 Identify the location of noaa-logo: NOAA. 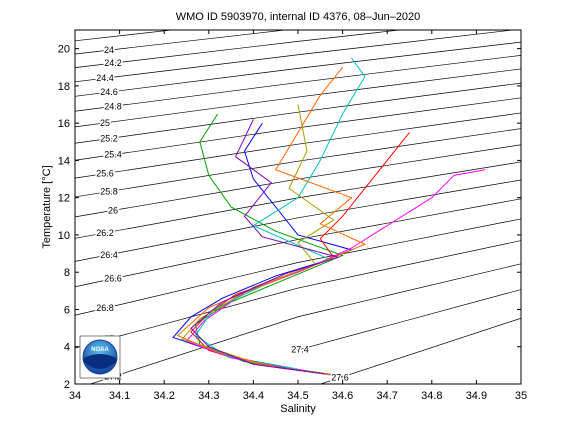
(100, 357).